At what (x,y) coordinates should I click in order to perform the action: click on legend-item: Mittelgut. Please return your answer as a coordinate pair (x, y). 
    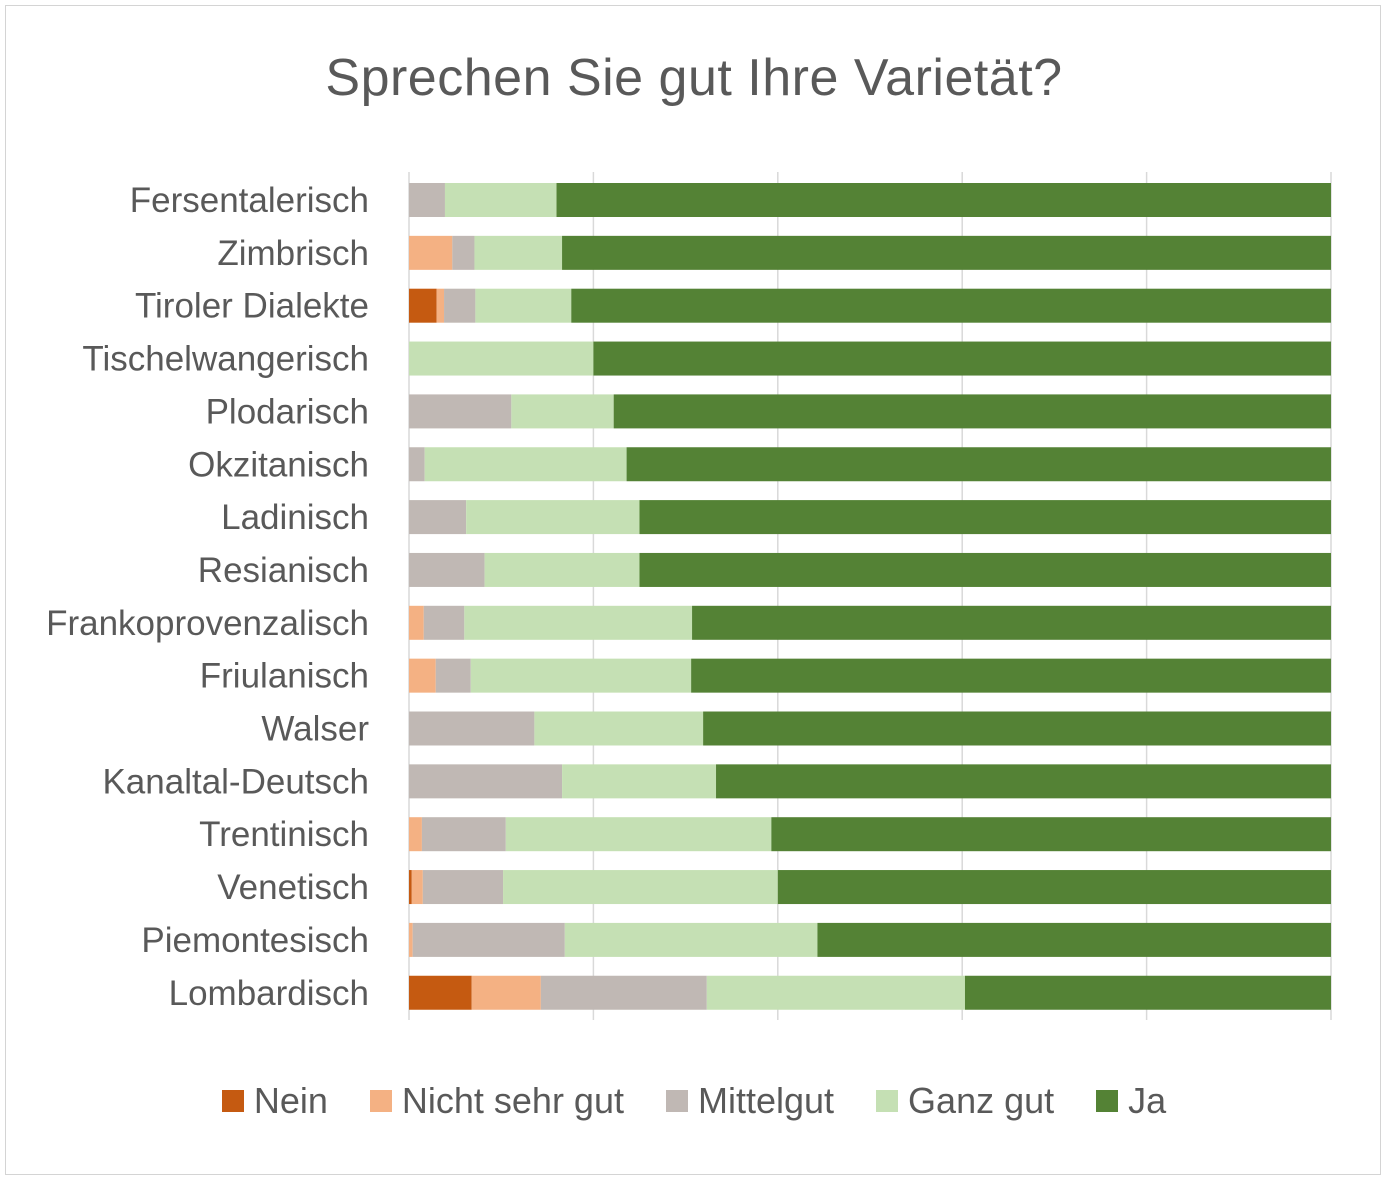
    Looking at the image, I should click on (750, 1101).